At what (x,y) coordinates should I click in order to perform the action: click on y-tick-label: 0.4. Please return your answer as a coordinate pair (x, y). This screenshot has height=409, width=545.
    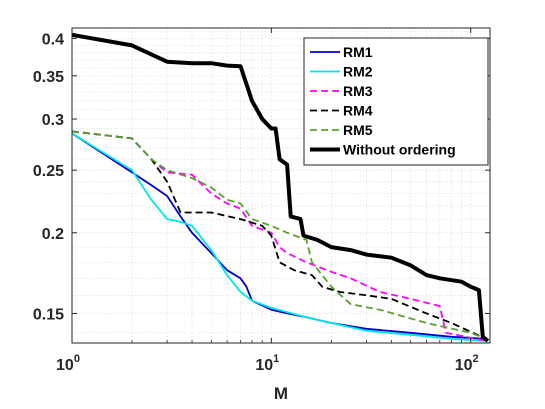
    Looking at the image, I should click on (53, 39).